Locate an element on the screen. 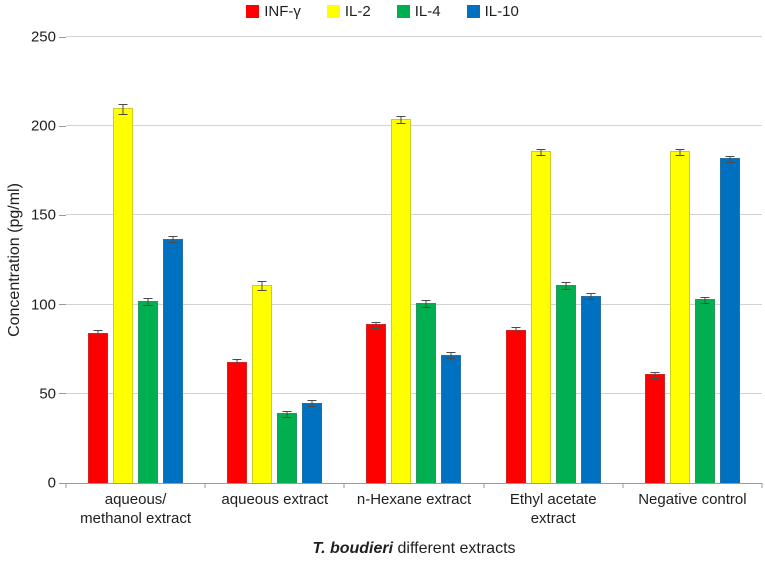 This screenshot has width=765, height=567. legend-item-il-2: IL-2 is located at coordinates (348, 11).